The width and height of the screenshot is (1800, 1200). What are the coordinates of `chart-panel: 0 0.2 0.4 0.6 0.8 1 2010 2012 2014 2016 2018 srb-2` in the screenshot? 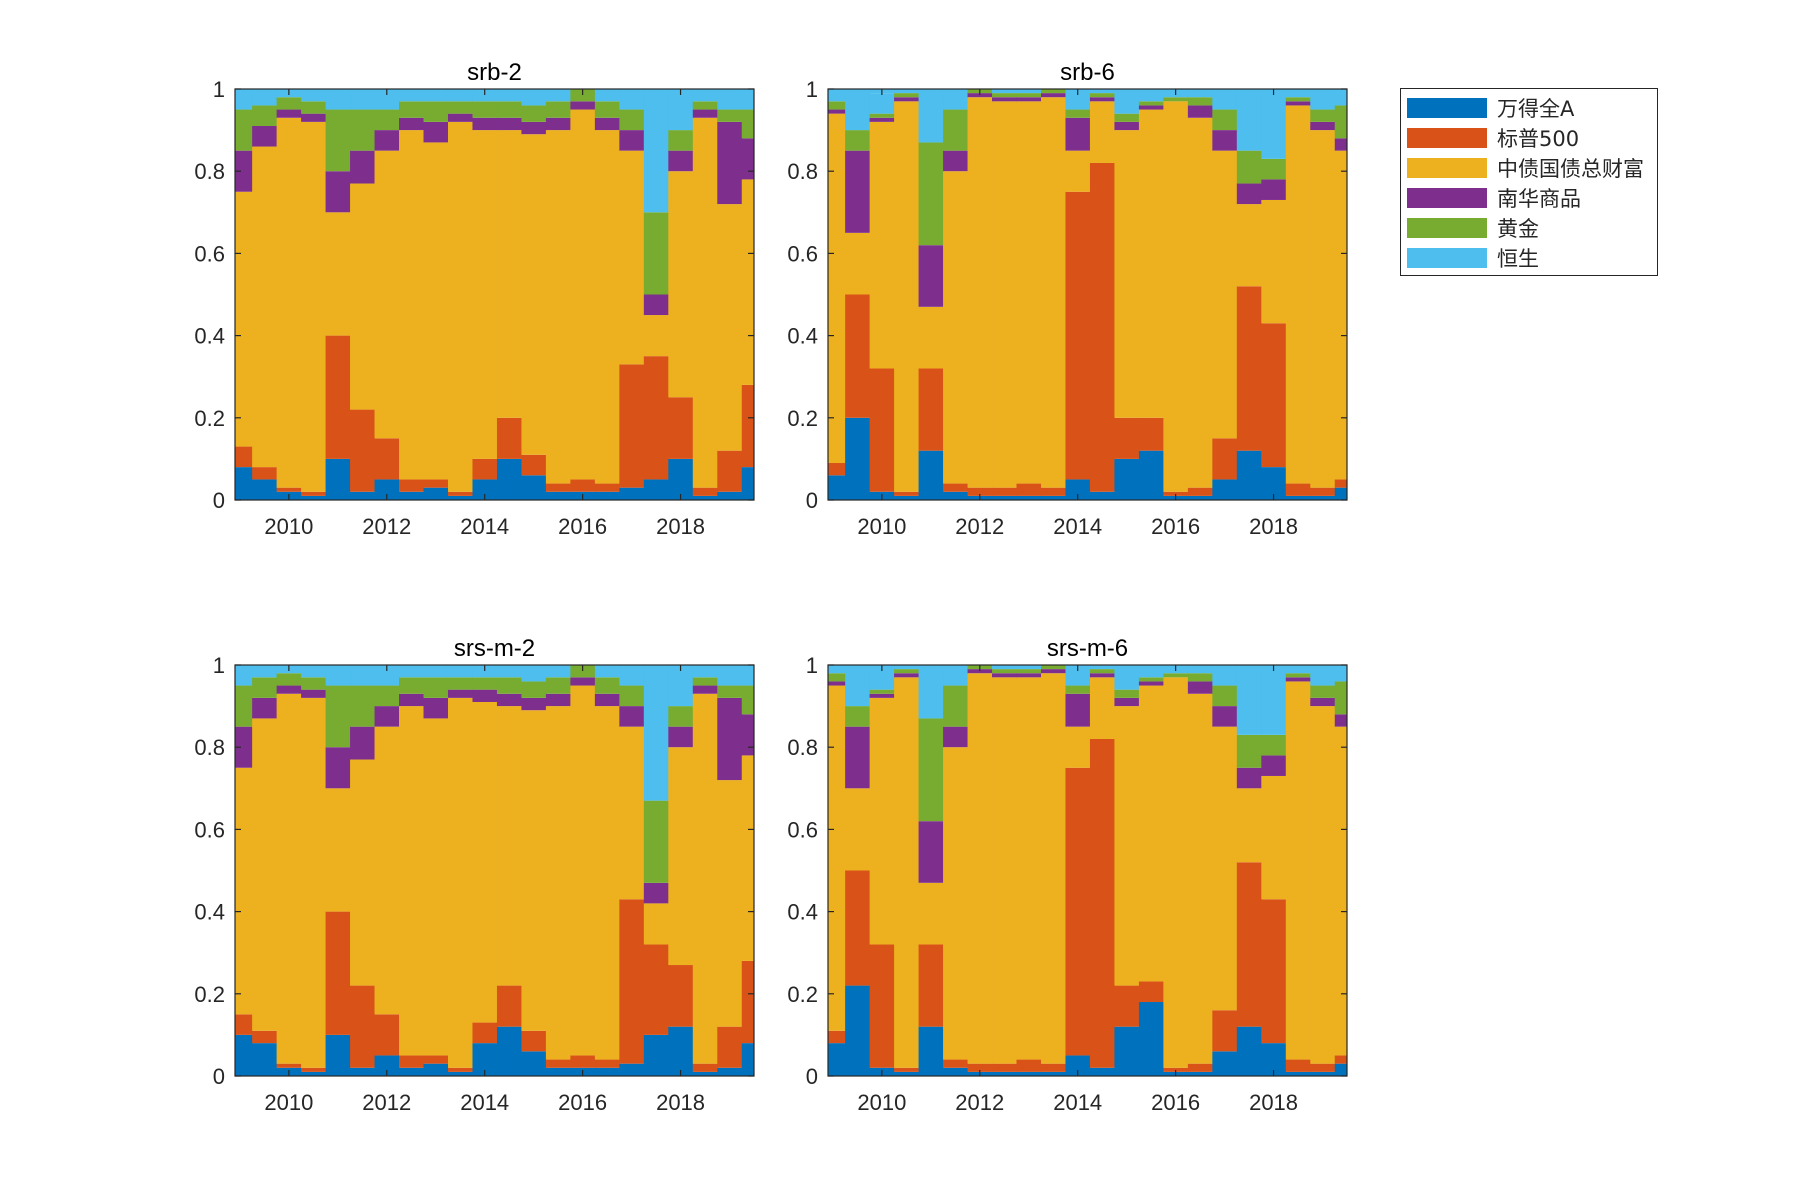 It's located at (474, 299).